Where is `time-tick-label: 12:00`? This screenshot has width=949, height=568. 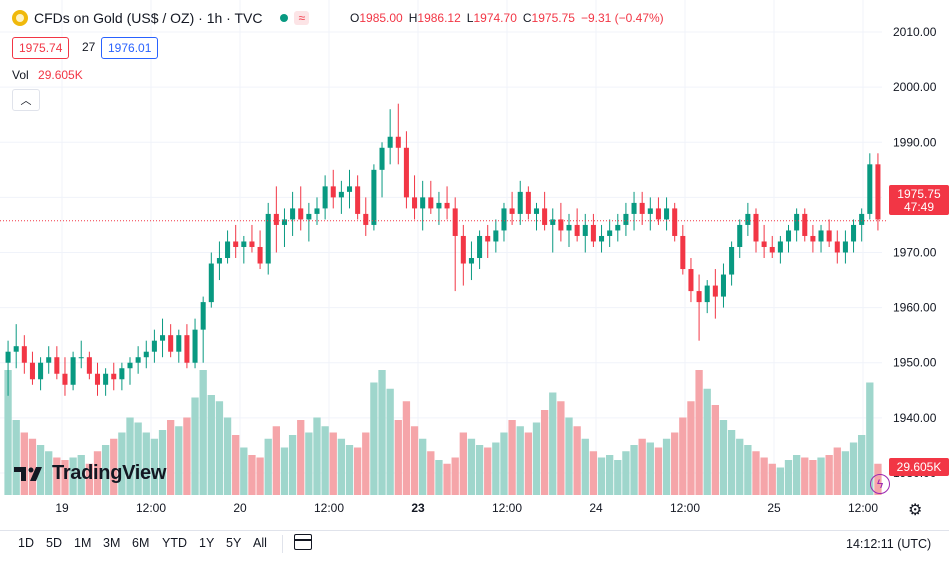
time-tick-label: 12:00 is located at coordinates (863, 508).